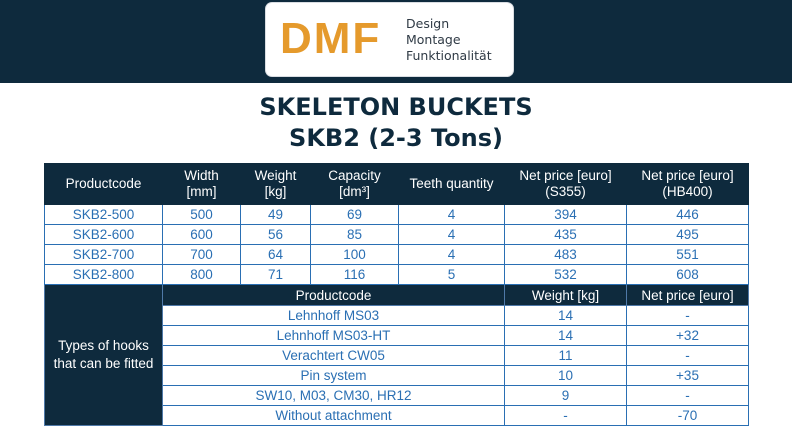 The image size is (792, 442). Describe the element at coordinates (687, 234) in the screenshot. I see `cell: 495` at that location.